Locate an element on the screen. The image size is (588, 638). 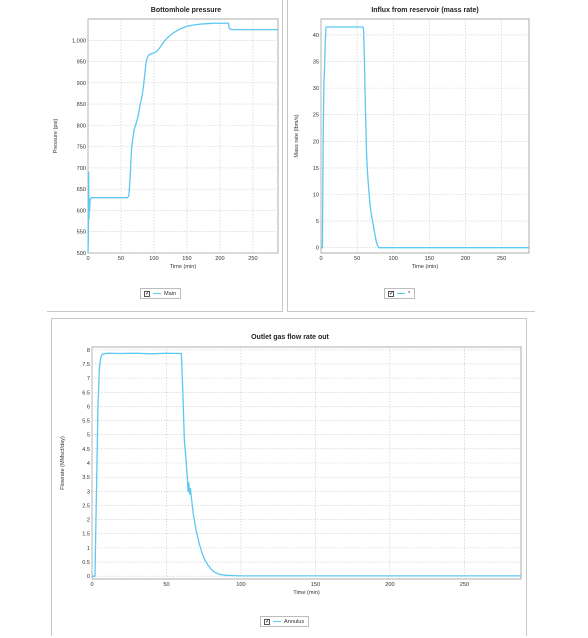
y-tick-label: 15 is located at coordinates (316, 169).